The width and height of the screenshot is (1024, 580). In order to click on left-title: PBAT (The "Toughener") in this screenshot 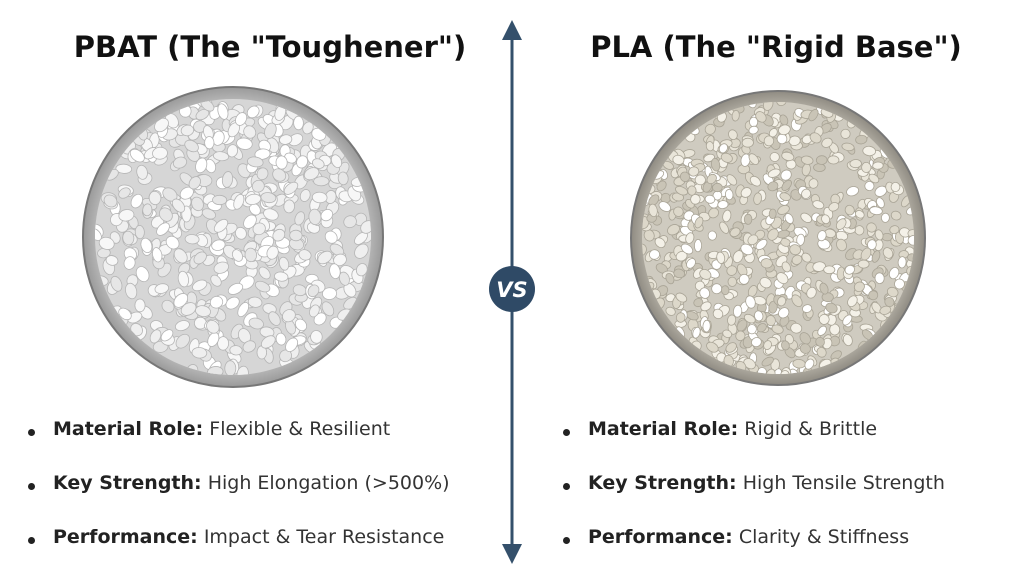, I will do `click(270, 47)`.